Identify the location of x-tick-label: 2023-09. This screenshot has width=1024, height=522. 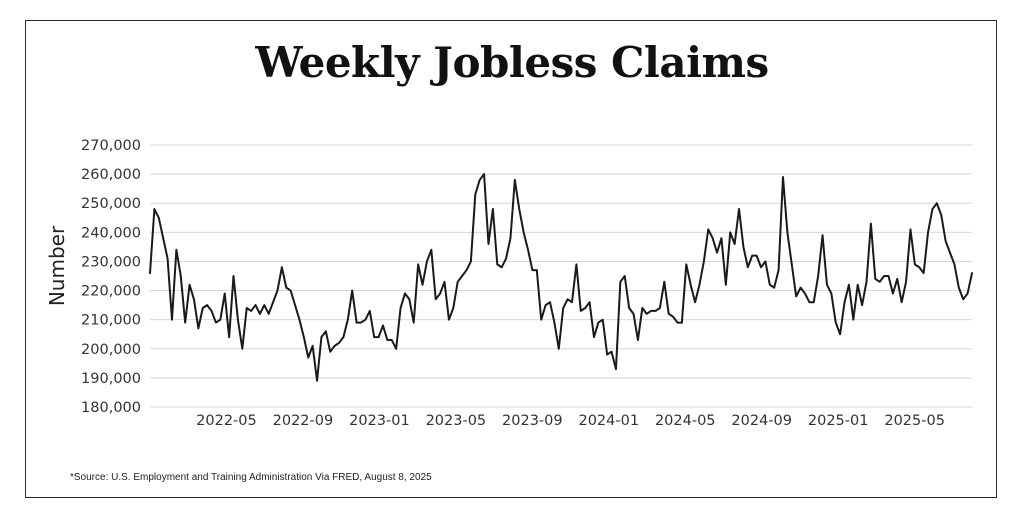
(532, 421).